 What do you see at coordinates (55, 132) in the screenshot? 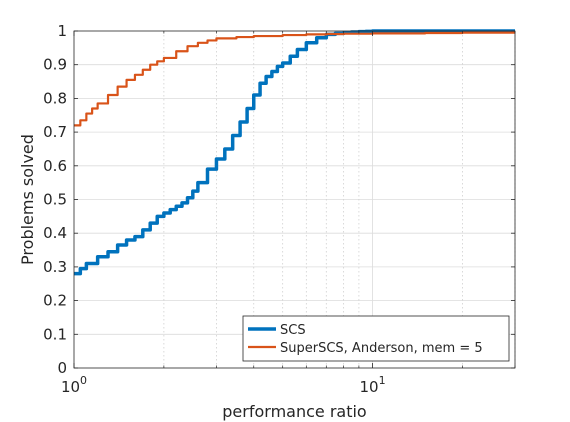
I see `y-tick-label: 0.7` at bounding box center [55, 132].